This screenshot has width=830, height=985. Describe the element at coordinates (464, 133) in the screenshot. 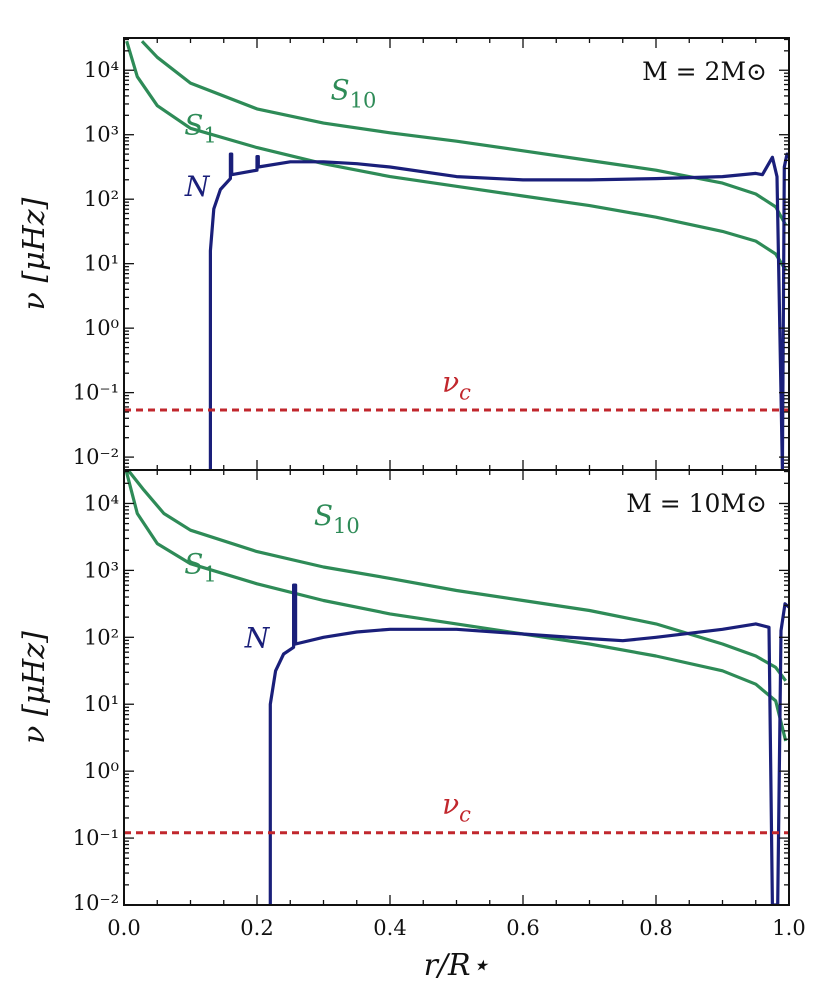

I see `series-line-s10` at that location.